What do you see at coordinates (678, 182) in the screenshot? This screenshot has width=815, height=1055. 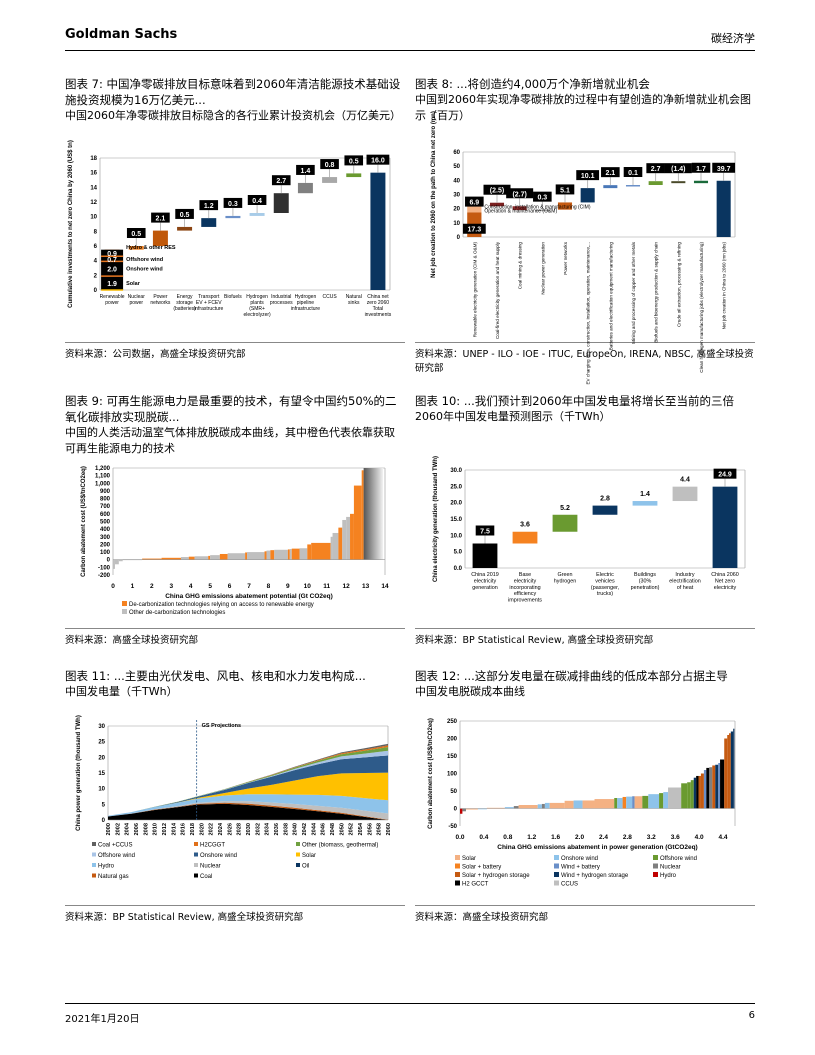 I see `fig8-bar` at bounding box center [678, 182].